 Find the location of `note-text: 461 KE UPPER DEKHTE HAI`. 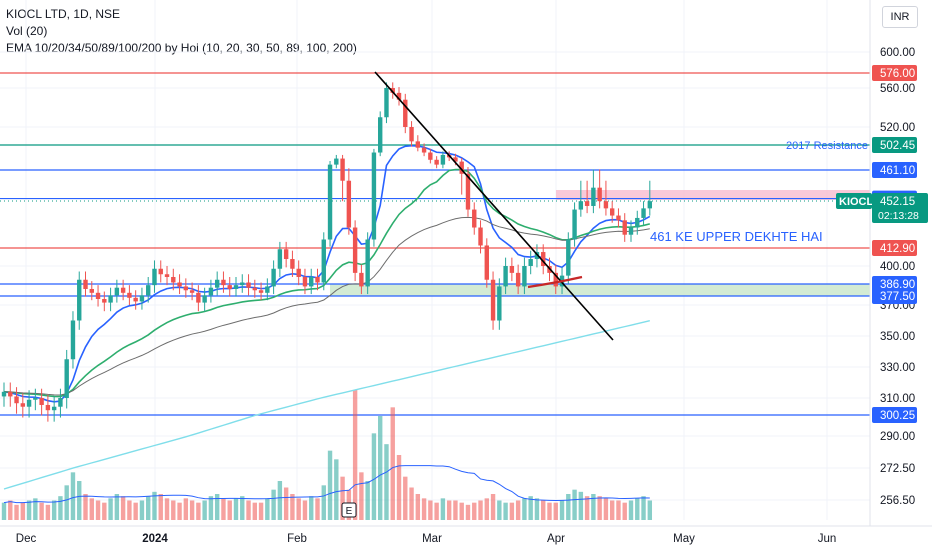

note-text: 461 KE UPPER DEKHTE HAI is located at coordinates (736, 236).